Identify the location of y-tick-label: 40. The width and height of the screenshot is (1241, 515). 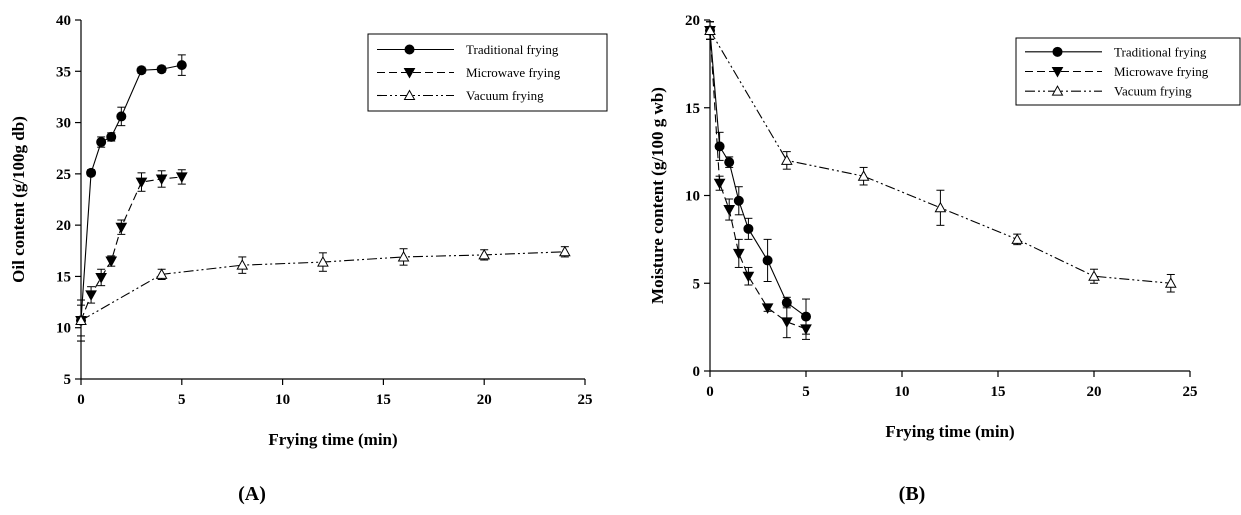
(63, 21).